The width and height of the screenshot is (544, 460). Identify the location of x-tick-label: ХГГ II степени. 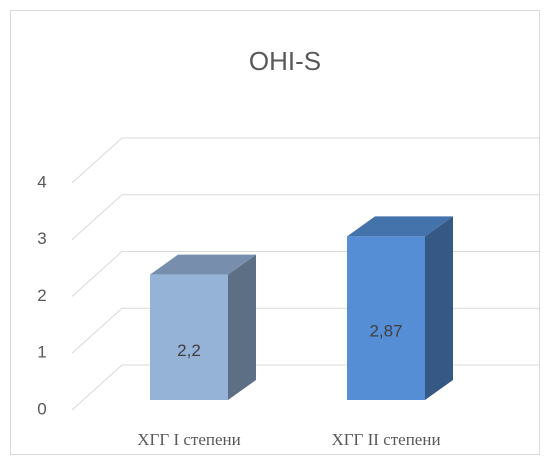
(385, 439).